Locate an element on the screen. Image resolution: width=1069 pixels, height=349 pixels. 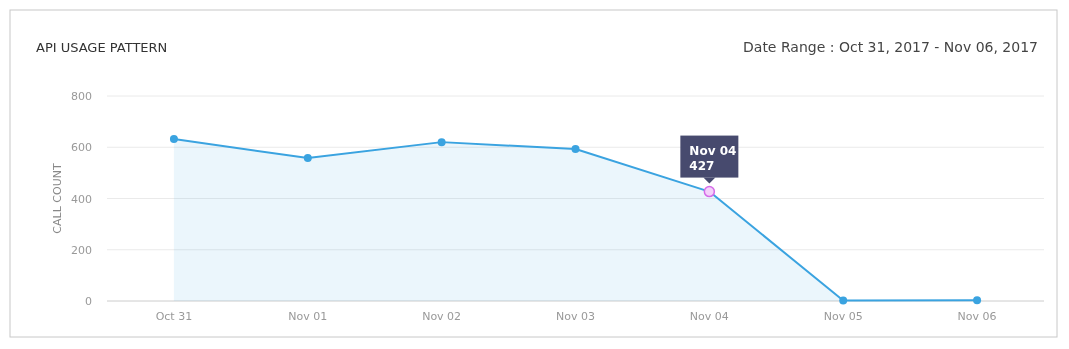
y-axis-title: CALL COUNT is located at coordinates (57, 198).